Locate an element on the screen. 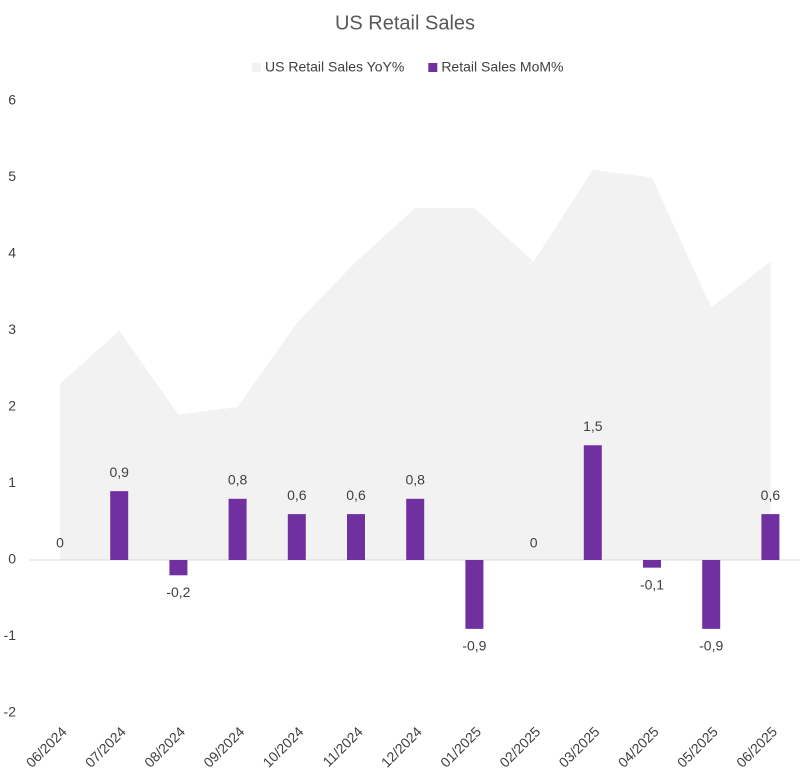  x-tick-label: 12/2024 is located at coordinates (401, 746).